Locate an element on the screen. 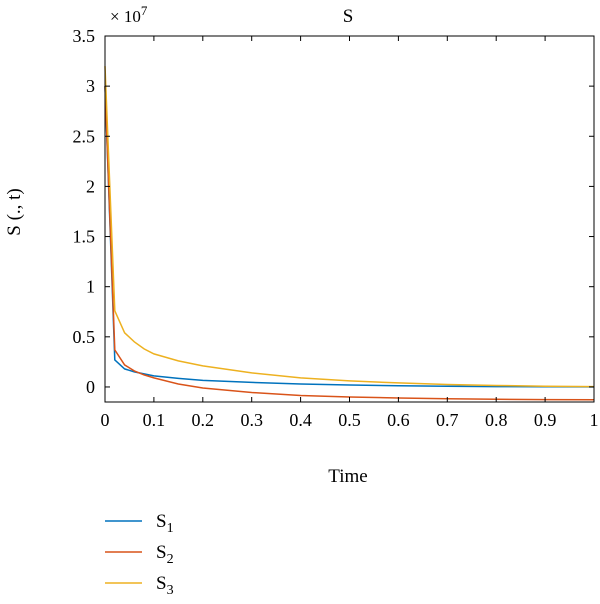  y-tick-label: 3.5 is located at coordinates (84, 36).